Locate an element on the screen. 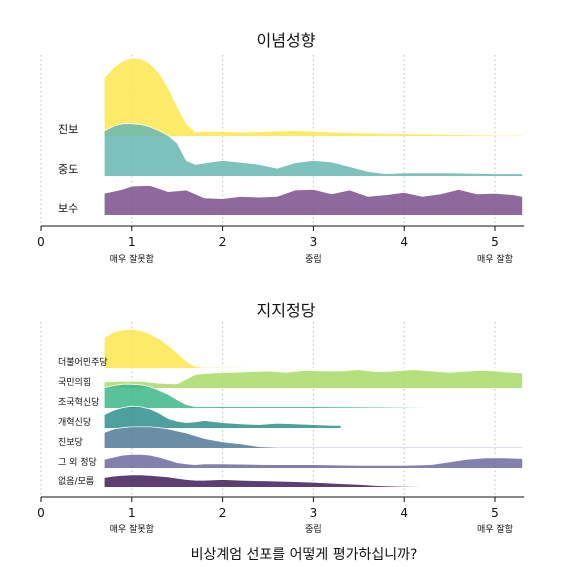 The image size is (567, 567). row-label: 조국혁신당 is located at coordinates (78, 402).